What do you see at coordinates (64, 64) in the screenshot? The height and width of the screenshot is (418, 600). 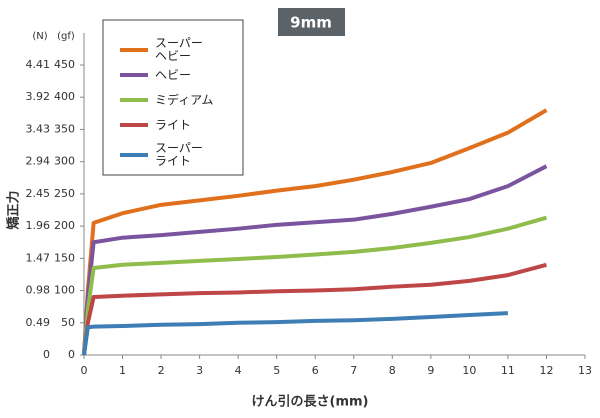 I see `y-tick-label: 450` at bounding box center [64, 64].